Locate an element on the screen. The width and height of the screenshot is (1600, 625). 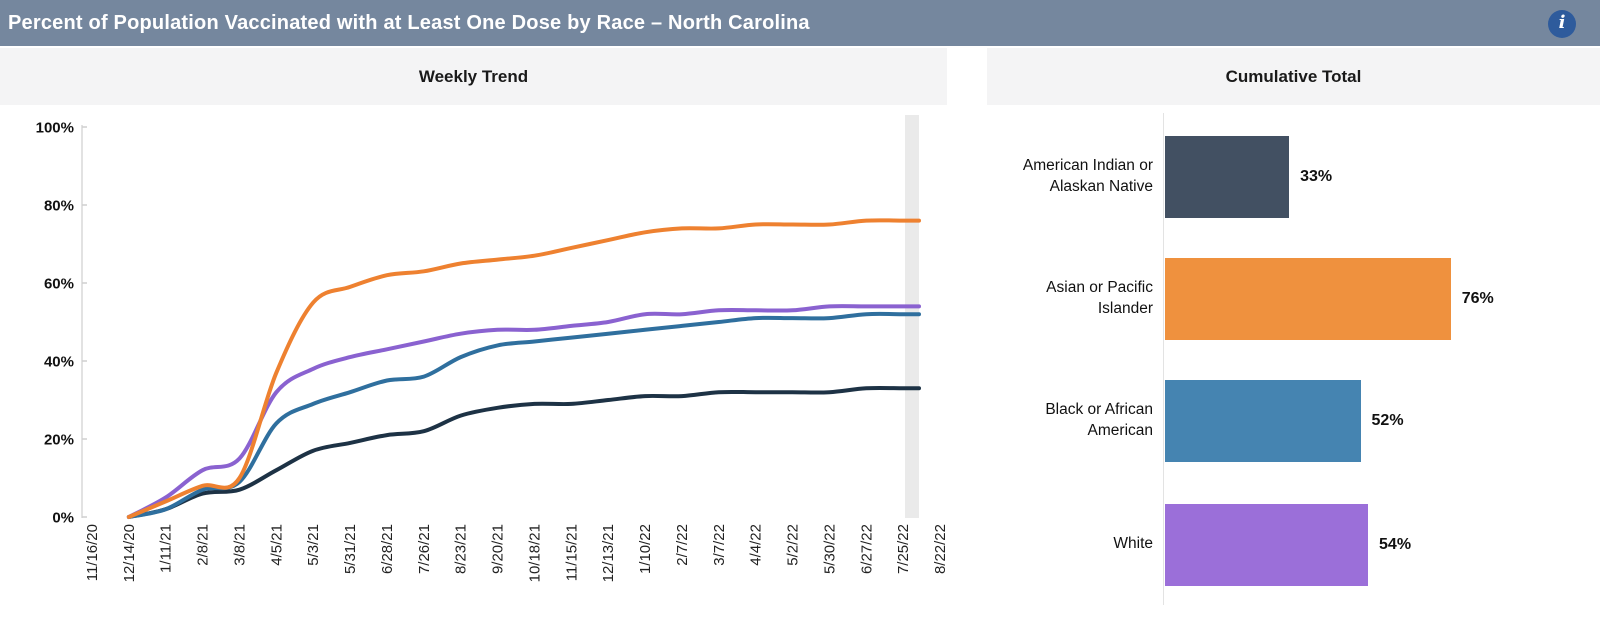
x-axis-label: 11/16/20 is located at coordinates (92, 552).